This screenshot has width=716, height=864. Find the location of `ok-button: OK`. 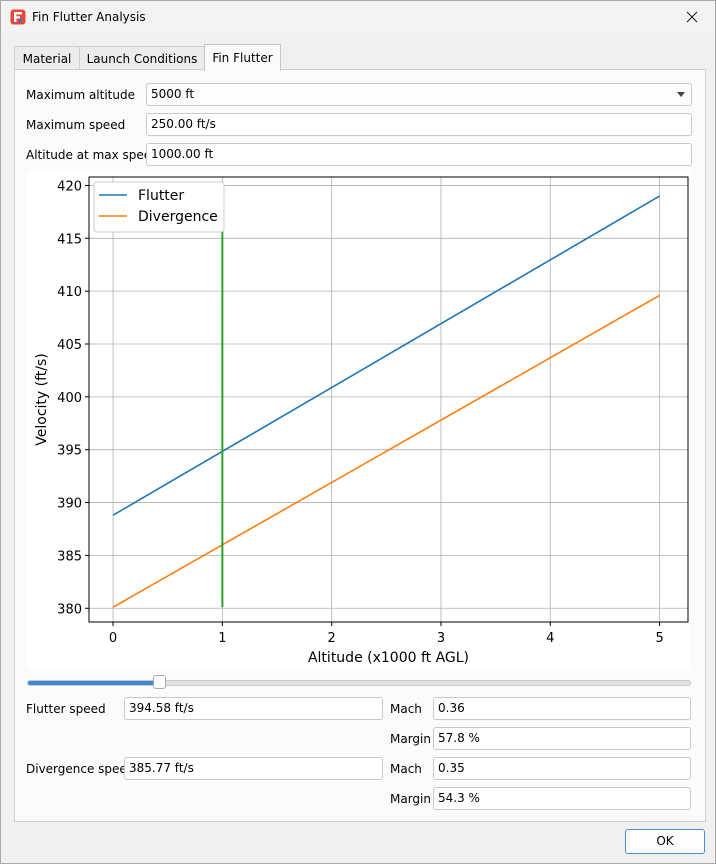

ok-button: OK is located at coordinates (665, 841).